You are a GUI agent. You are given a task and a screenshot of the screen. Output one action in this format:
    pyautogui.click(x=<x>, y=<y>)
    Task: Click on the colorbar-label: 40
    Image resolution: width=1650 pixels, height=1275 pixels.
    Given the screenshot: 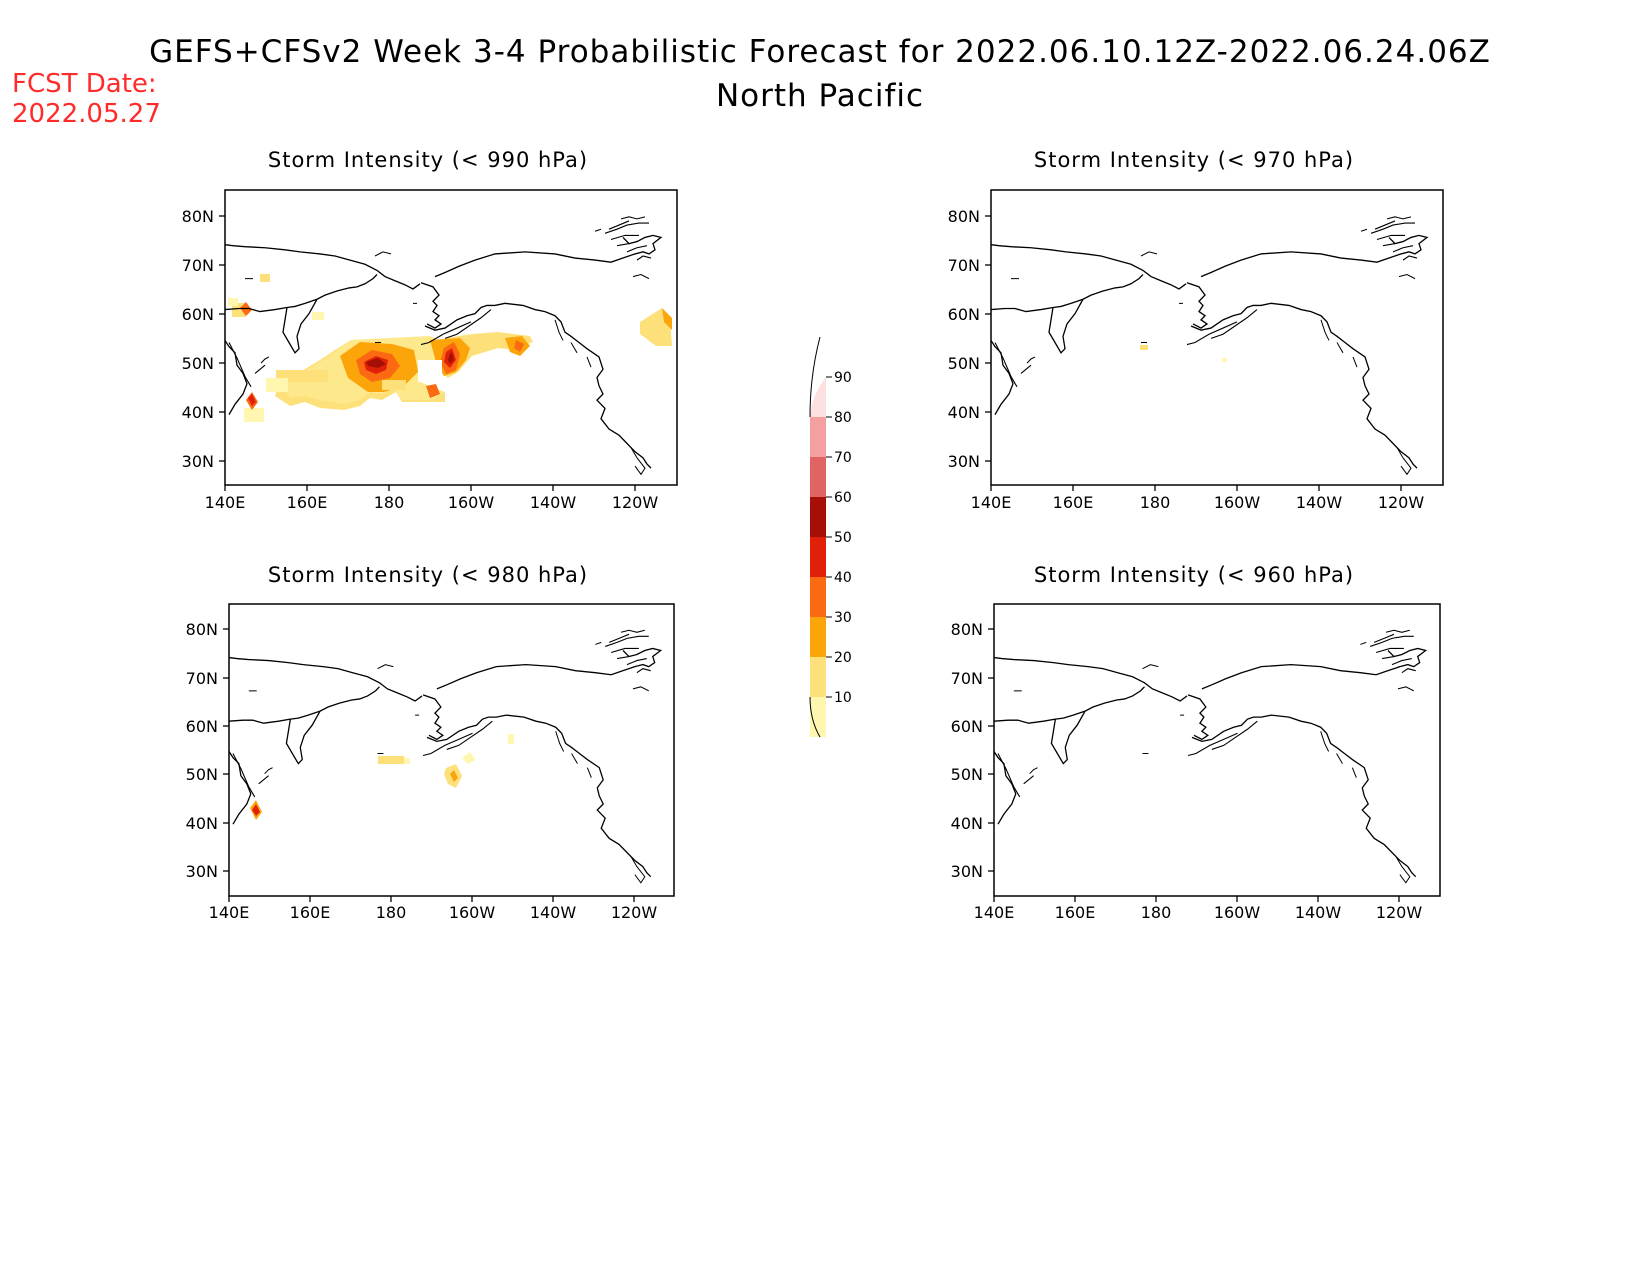 What is the action you would take?
    pyautogui.click(x=843, y=578)
    